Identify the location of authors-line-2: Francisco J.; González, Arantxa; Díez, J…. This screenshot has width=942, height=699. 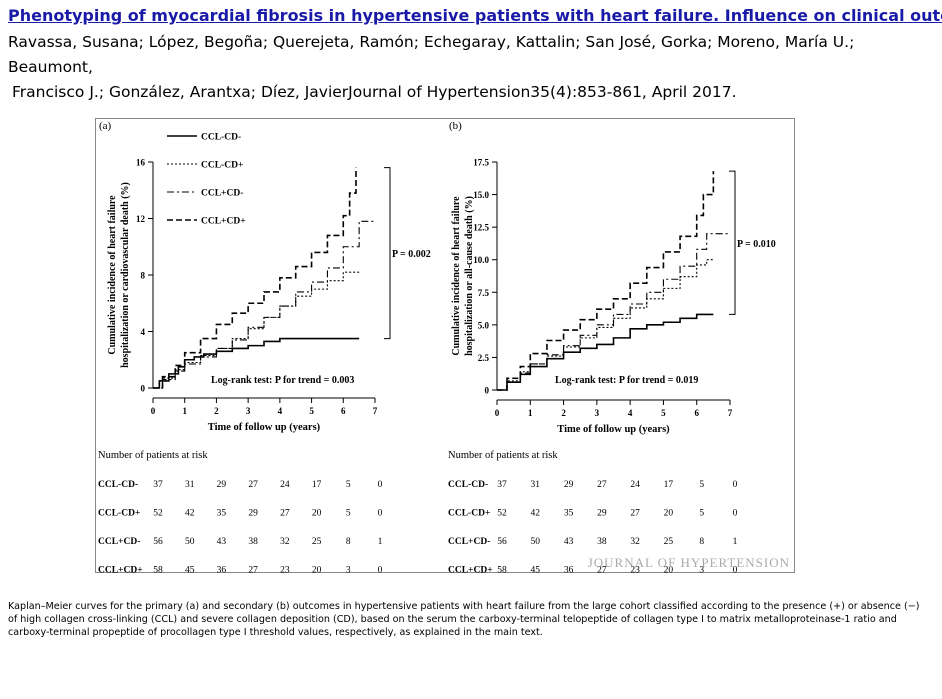
(374, 92).